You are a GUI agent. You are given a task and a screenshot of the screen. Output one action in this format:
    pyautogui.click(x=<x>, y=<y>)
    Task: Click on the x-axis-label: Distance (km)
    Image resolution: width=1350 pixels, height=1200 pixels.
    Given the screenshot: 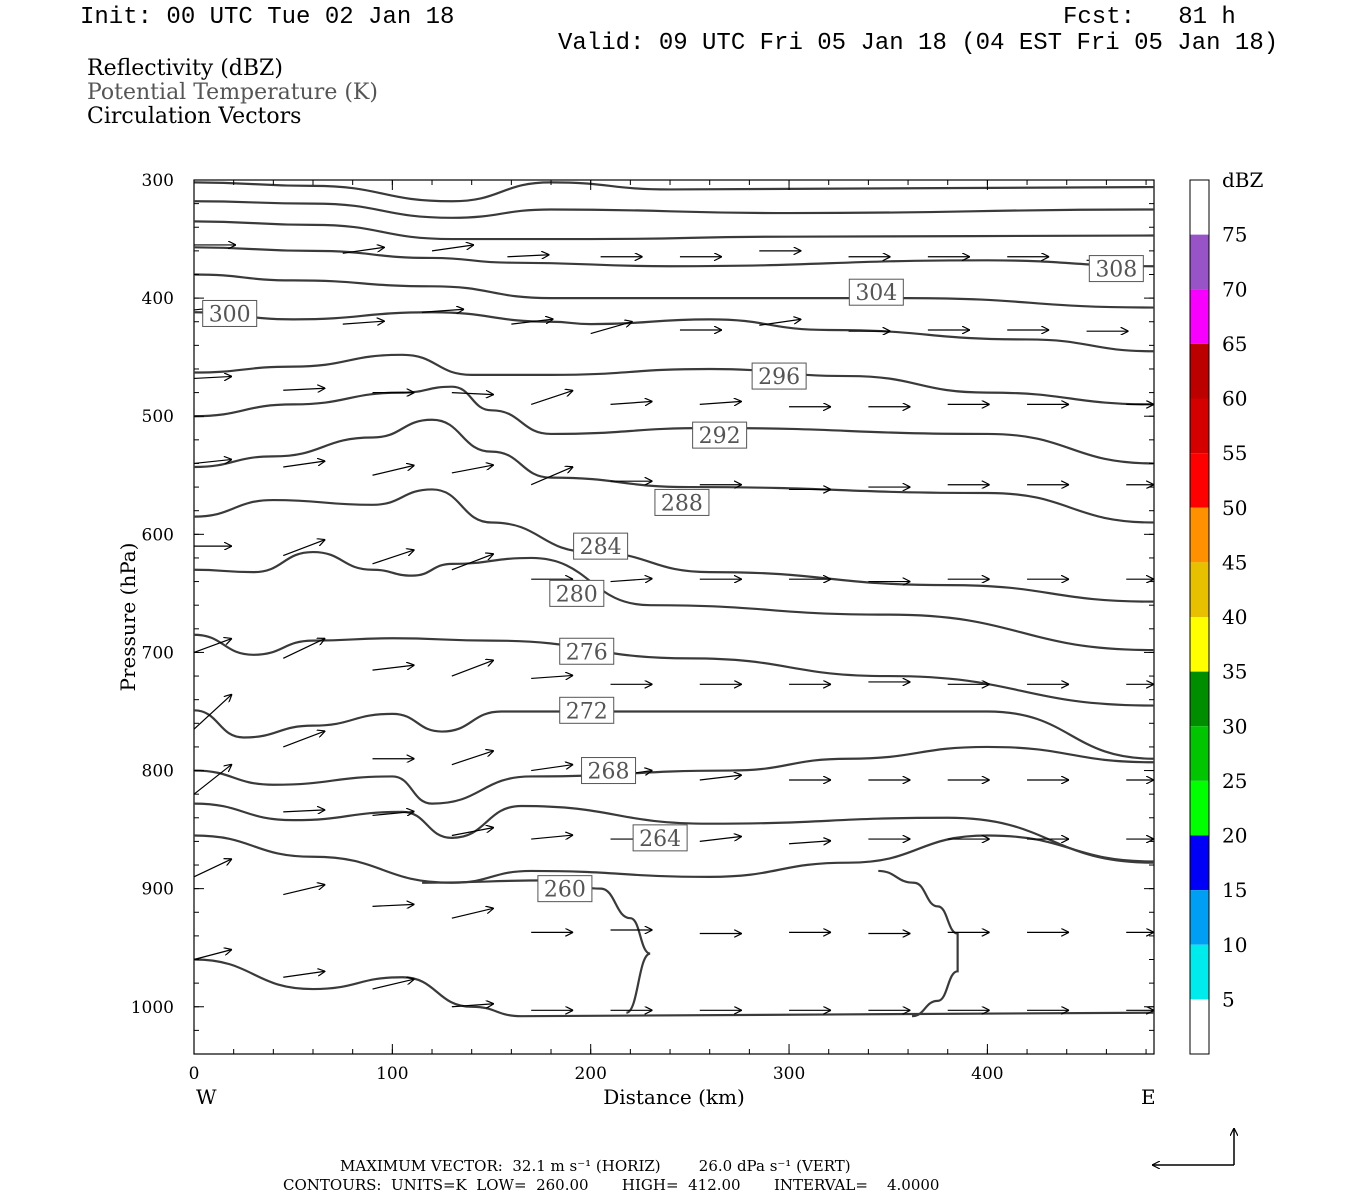 What is the action you would take?
    pyautogui.click(x=674, y=1097)
    